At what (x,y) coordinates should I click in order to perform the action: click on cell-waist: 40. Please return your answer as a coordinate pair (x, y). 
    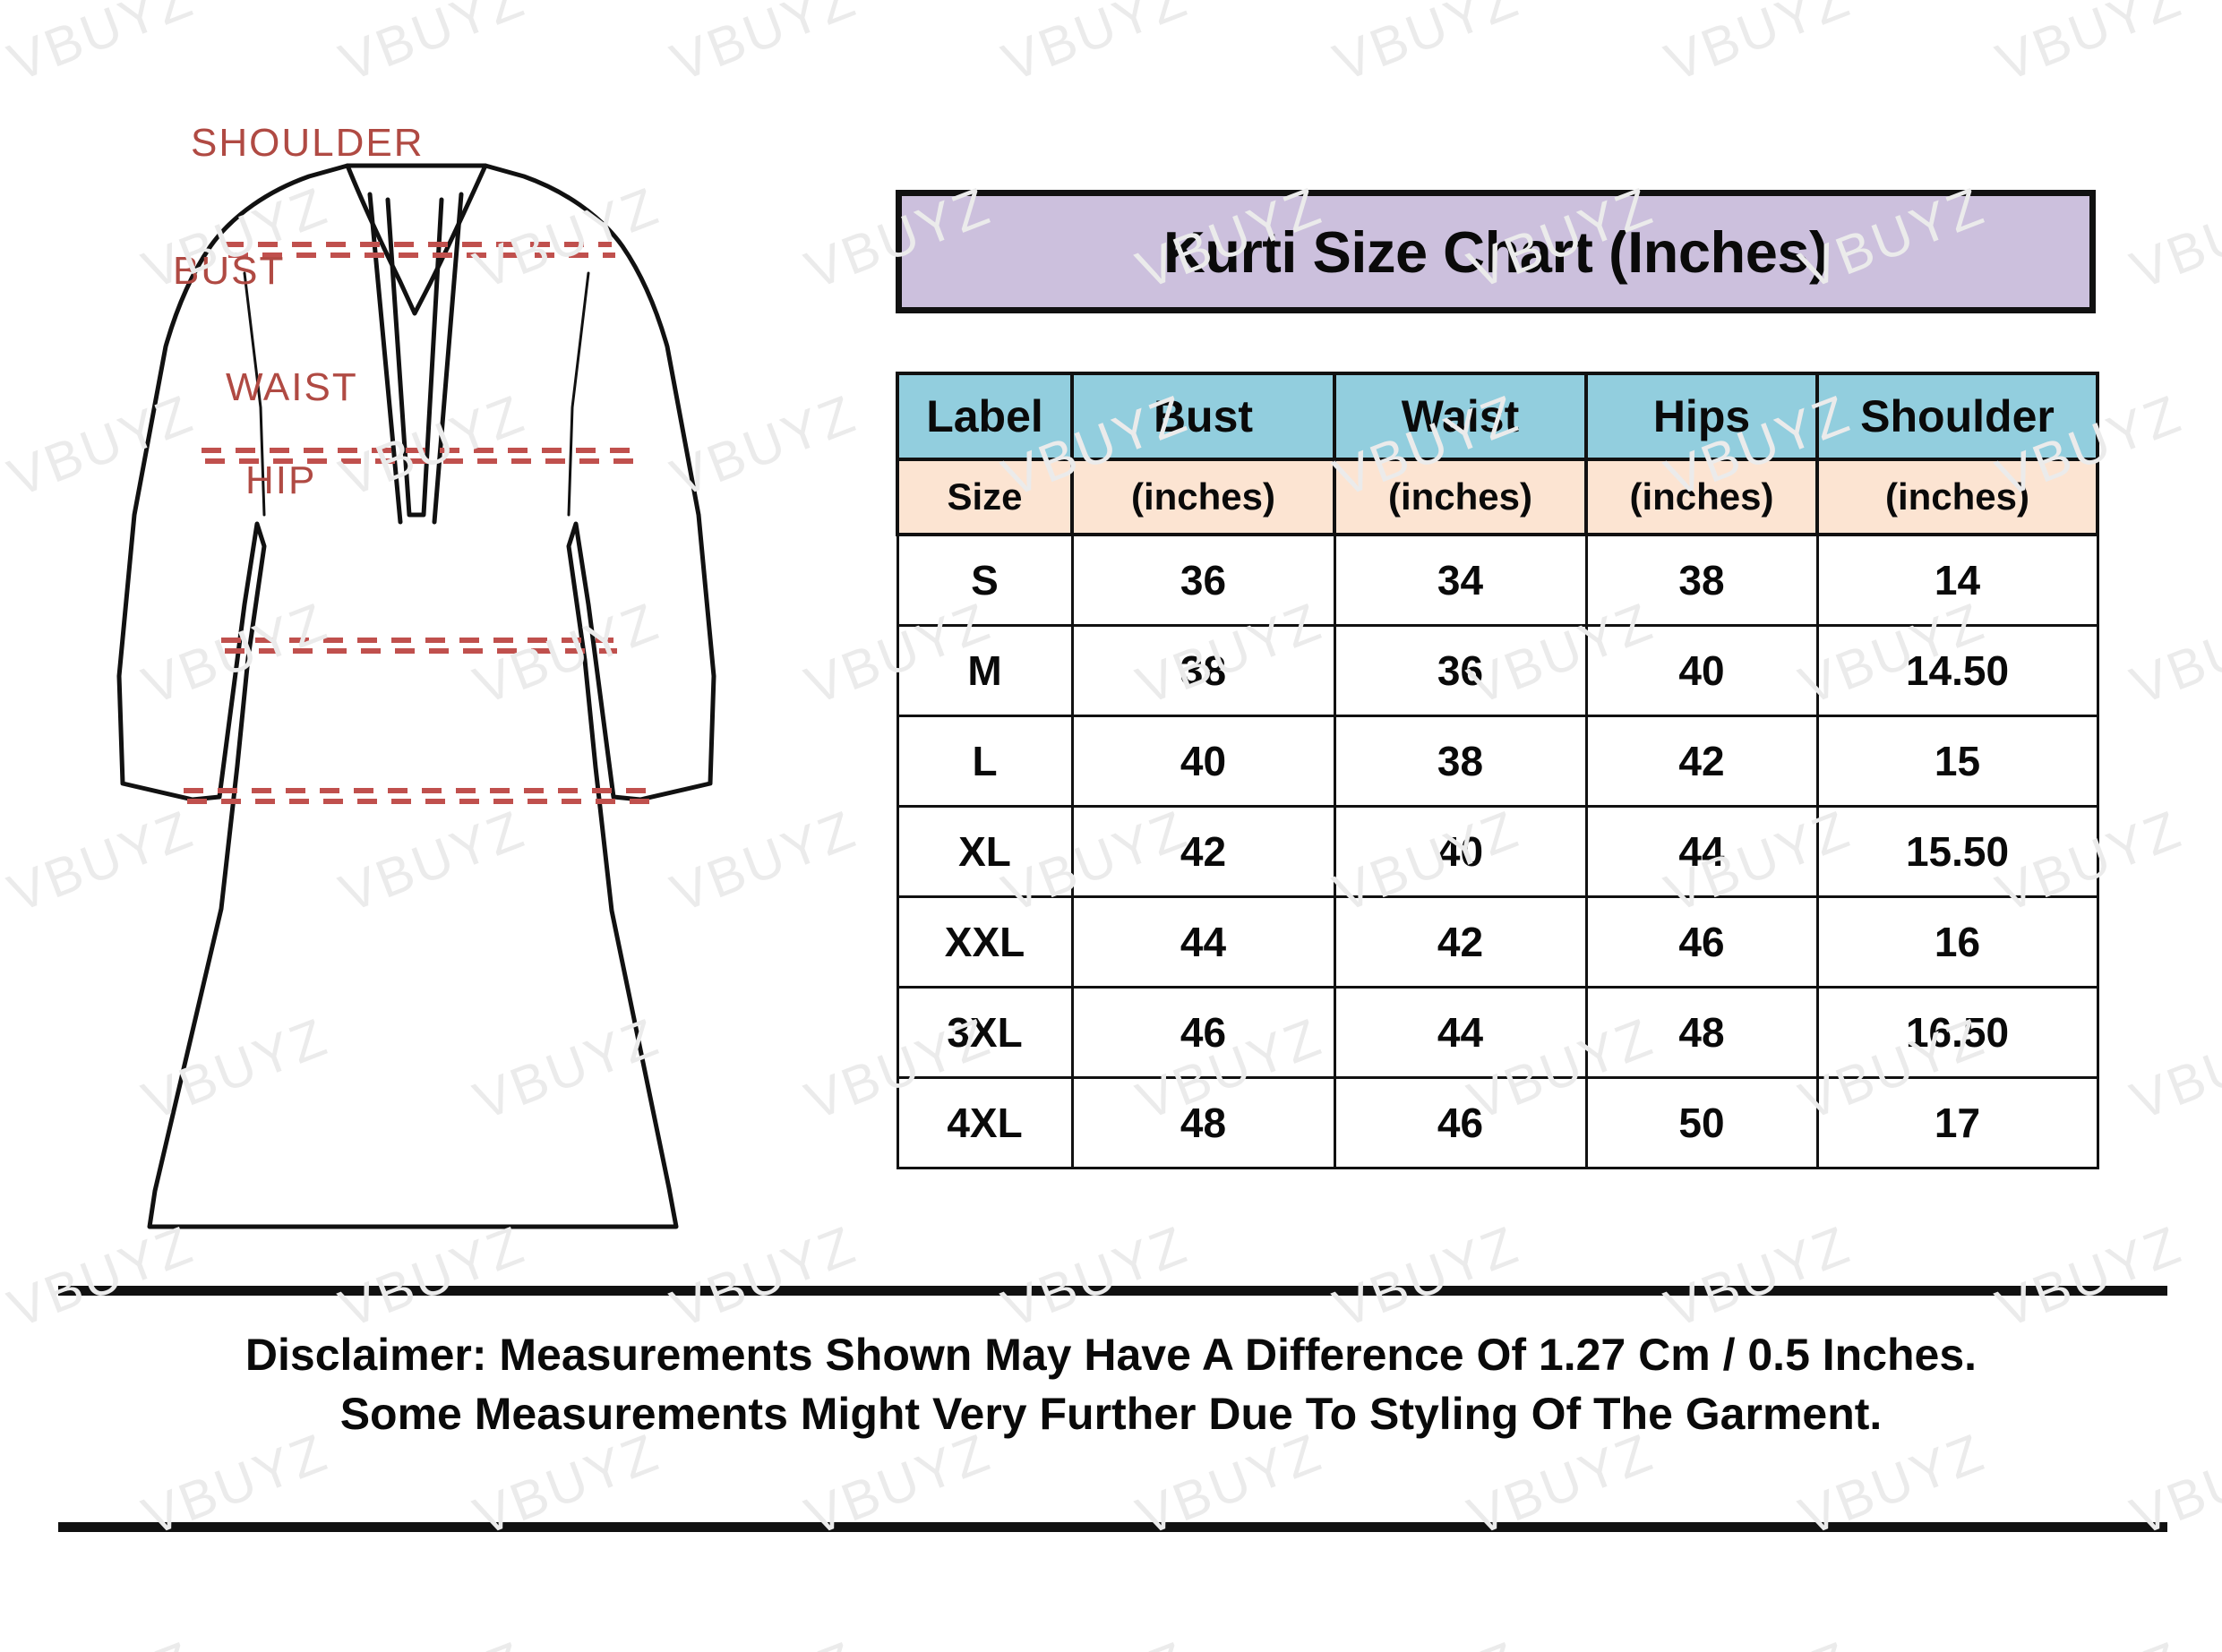
    Looking at the image, I should click on (1461, 851).